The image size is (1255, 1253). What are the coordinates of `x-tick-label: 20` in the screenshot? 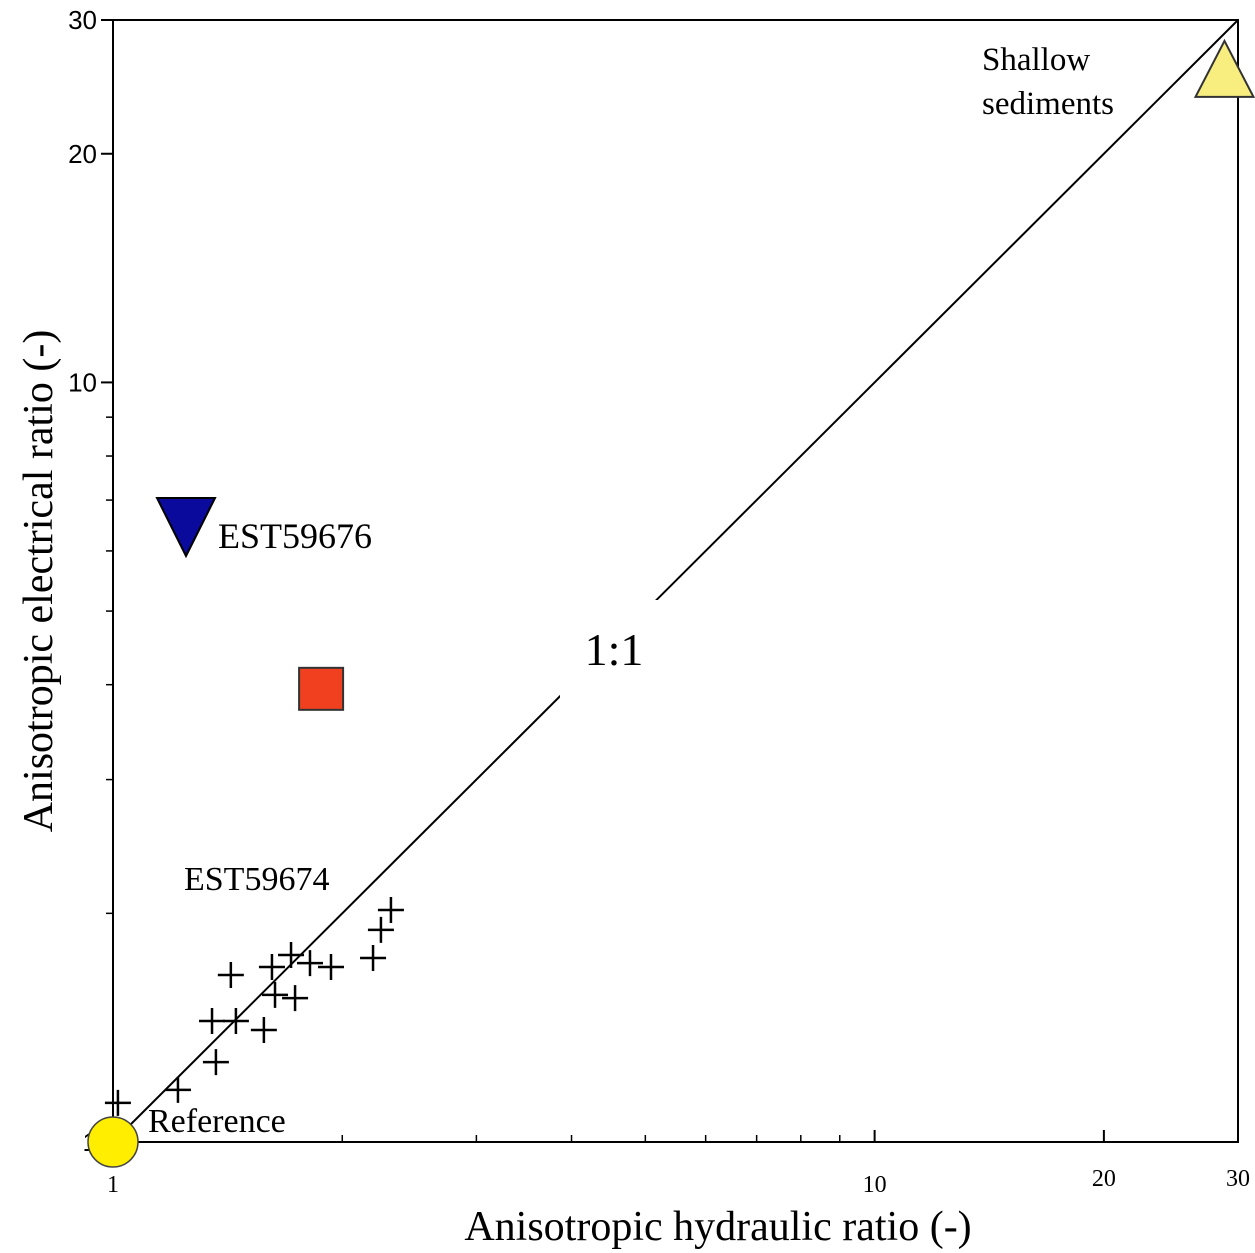 It's located at (1104, 1179).